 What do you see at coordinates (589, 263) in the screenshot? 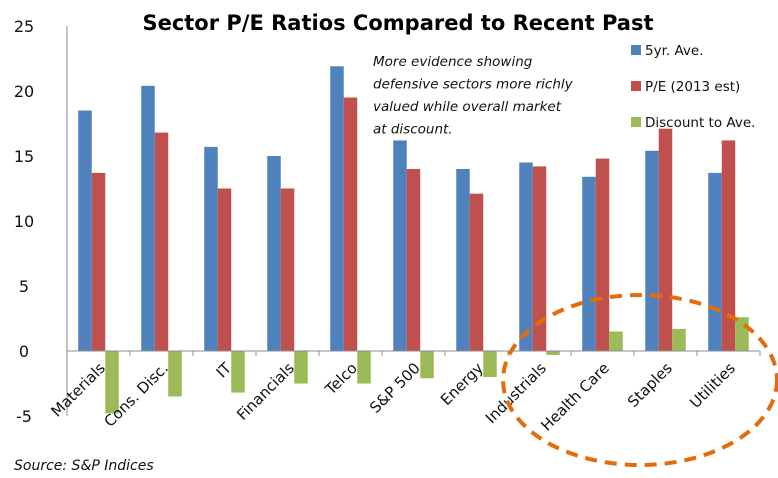
I see `bar-5yr-ave-health-care` at bounding box center [589, 263].